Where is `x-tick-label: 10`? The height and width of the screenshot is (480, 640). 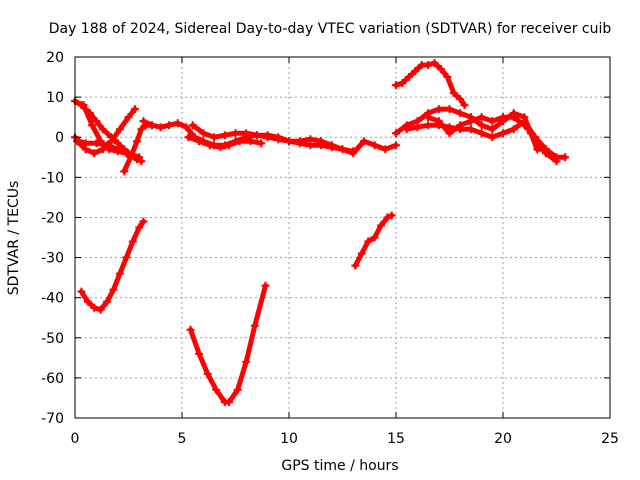
x-tick-label: 10 is located at coordinates (289, 439).